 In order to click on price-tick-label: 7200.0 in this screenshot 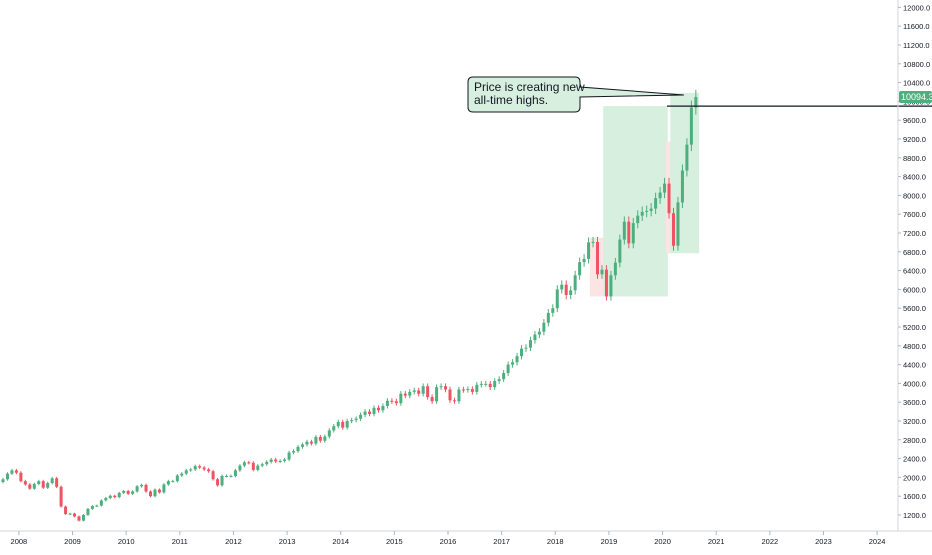, I will do `click(914, 233)`.